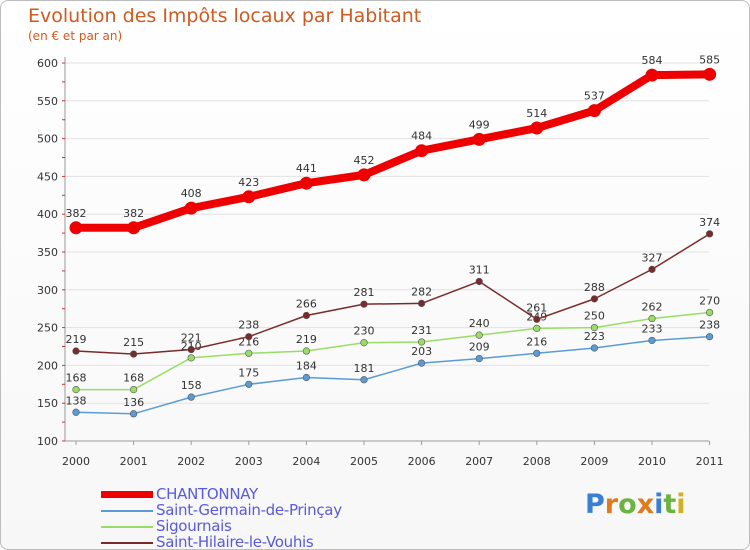 This screenshot has height=550, width=750. Describe the element at coordinates (645, 504) in the screenshot. I see `logo-letter: x` at that location.